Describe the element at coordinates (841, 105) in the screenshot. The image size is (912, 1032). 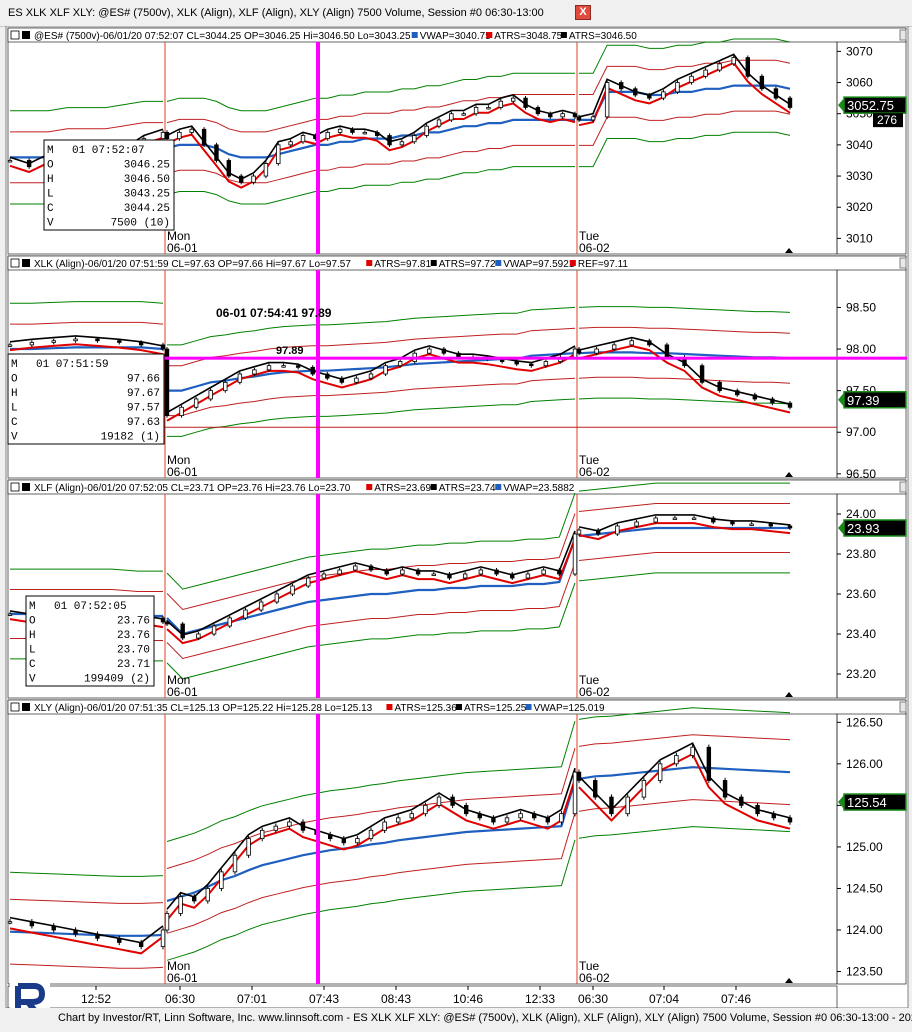
I see `price-tag-arrow-icon` at that location.